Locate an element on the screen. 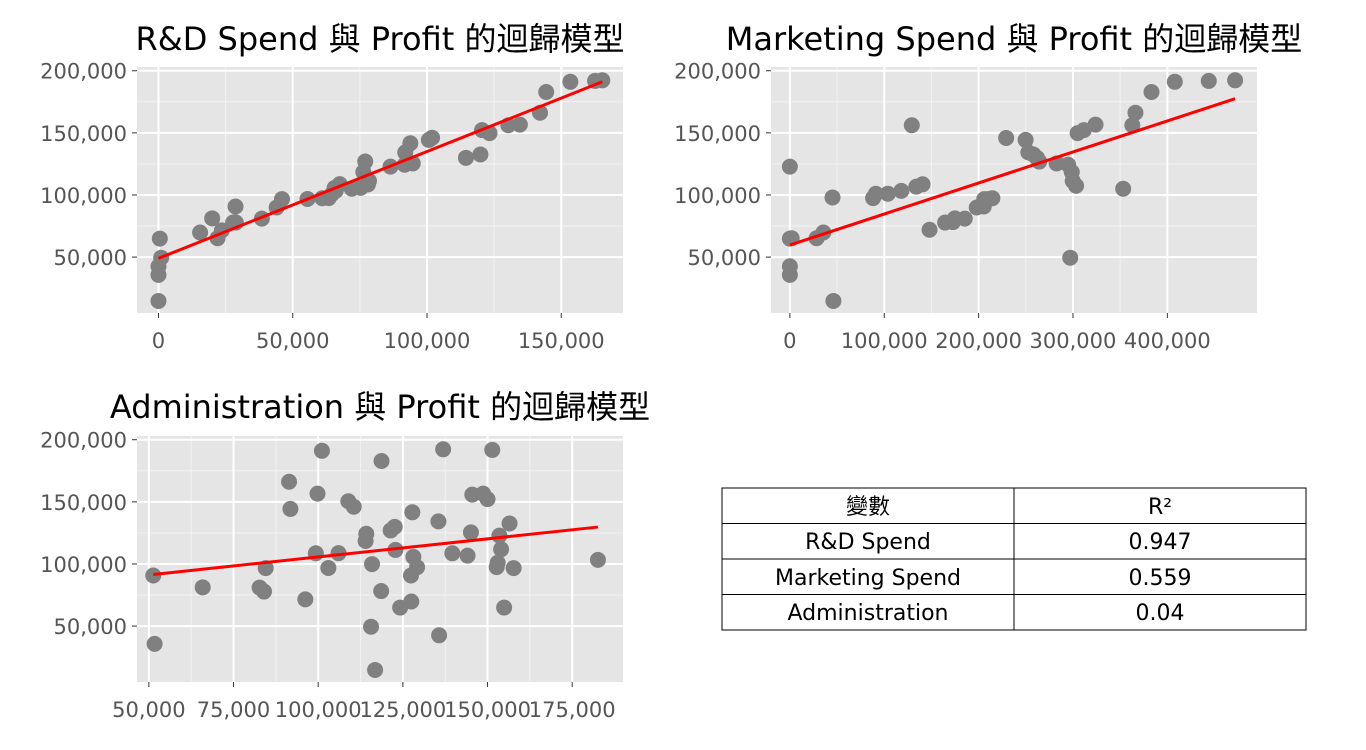  table-header-r2: R² is located at coordinates (1160, 507).